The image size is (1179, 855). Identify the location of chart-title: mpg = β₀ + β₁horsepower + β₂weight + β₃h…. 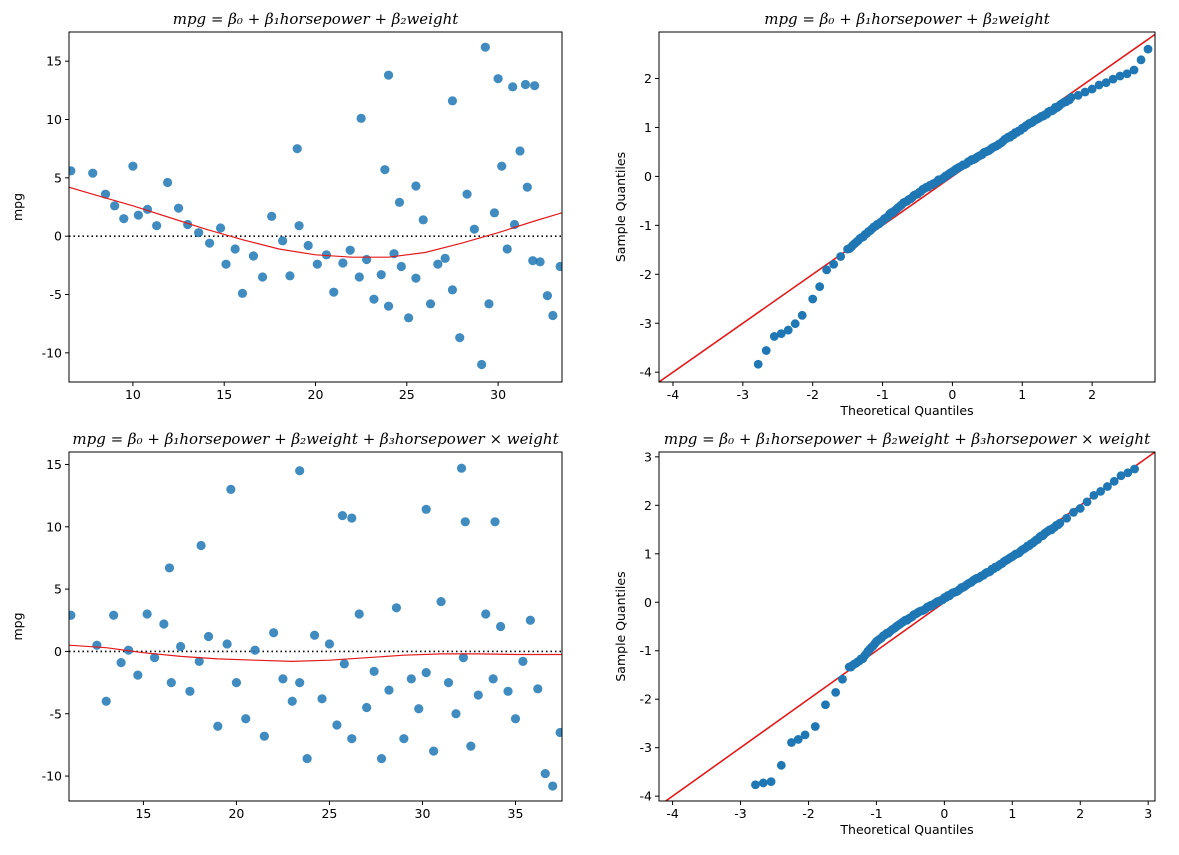
(907, 439).